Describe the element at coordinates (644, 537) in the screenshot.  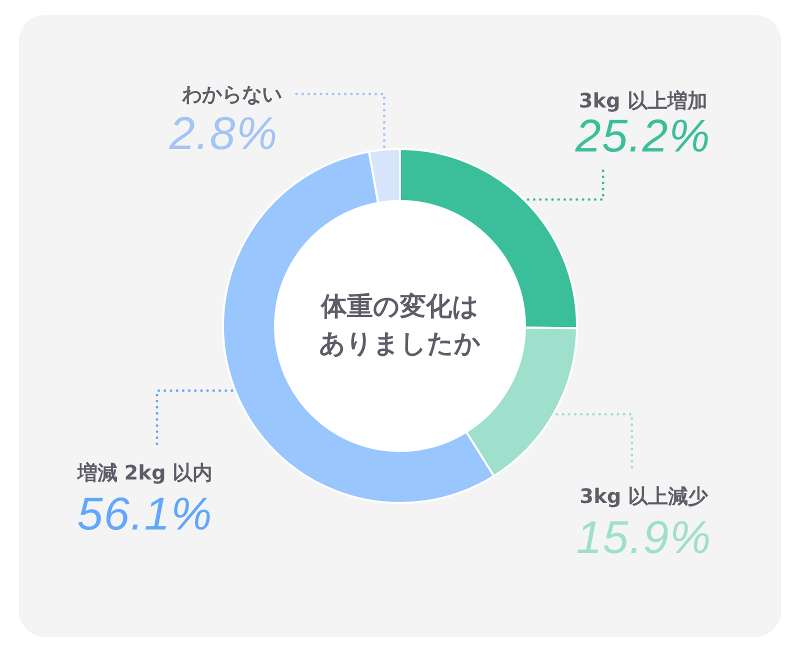
I see `data-label: 15.9%` at that location.